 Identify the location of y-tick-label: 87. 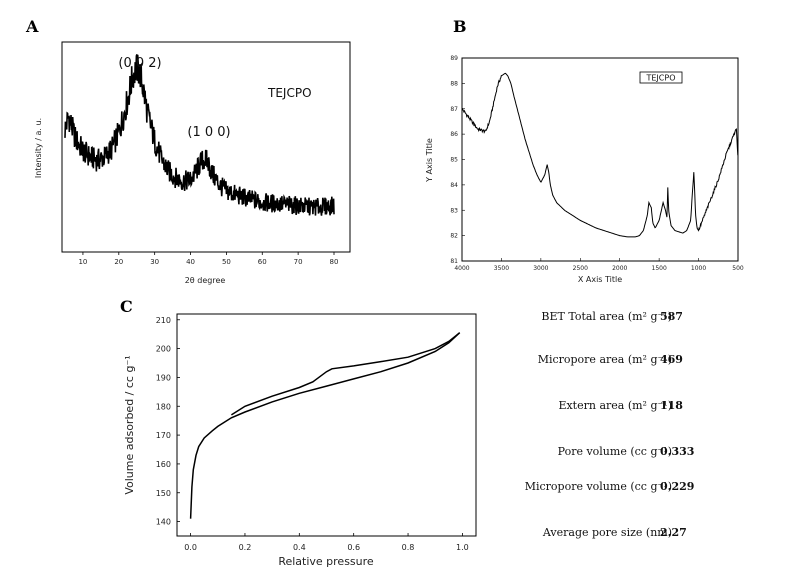
(454, 109).